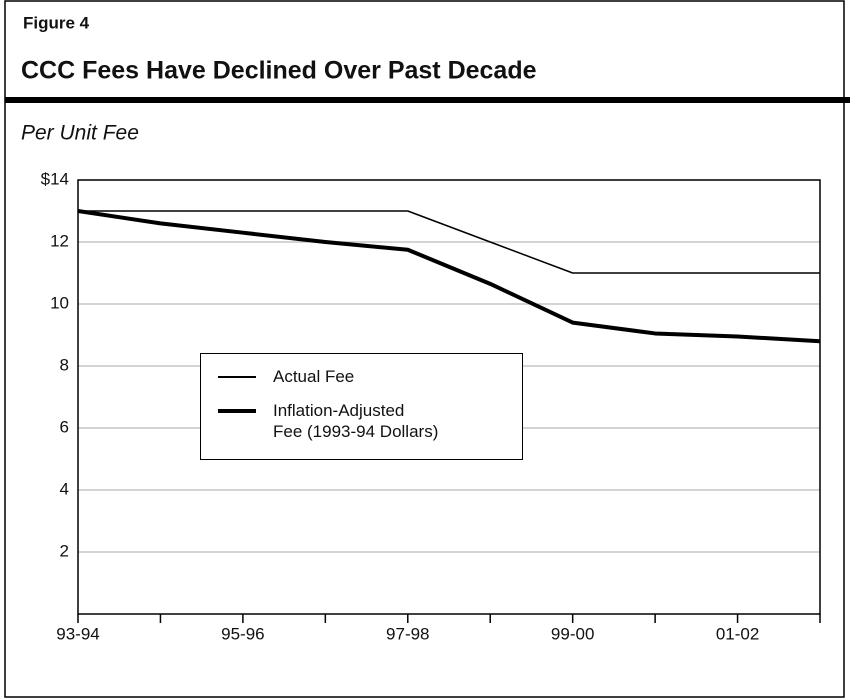  I want to click on title-bar, so click(427, 100).